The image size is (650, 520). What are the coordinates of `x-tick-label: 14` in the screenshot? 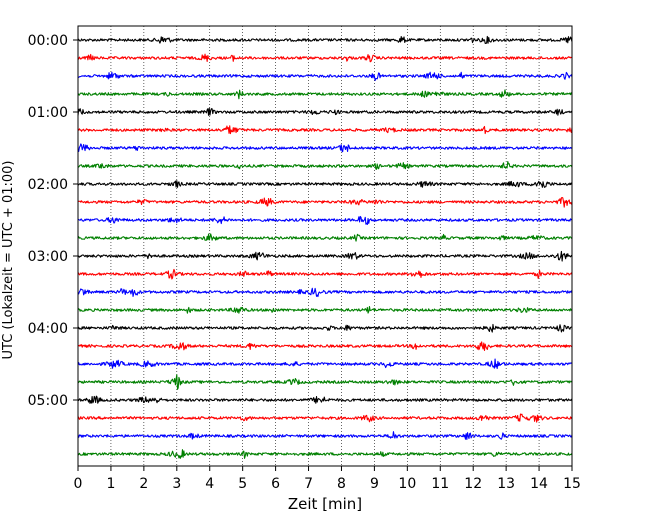 It's located at (539, 484).